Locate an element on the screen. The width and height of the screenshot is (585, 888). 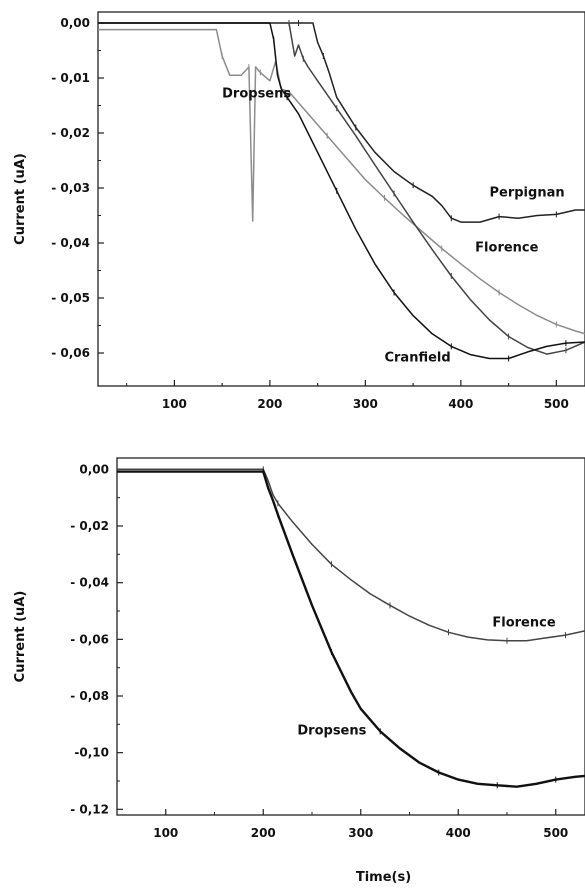
series-annotation: Cranfield is located at coordinates (417, 357).